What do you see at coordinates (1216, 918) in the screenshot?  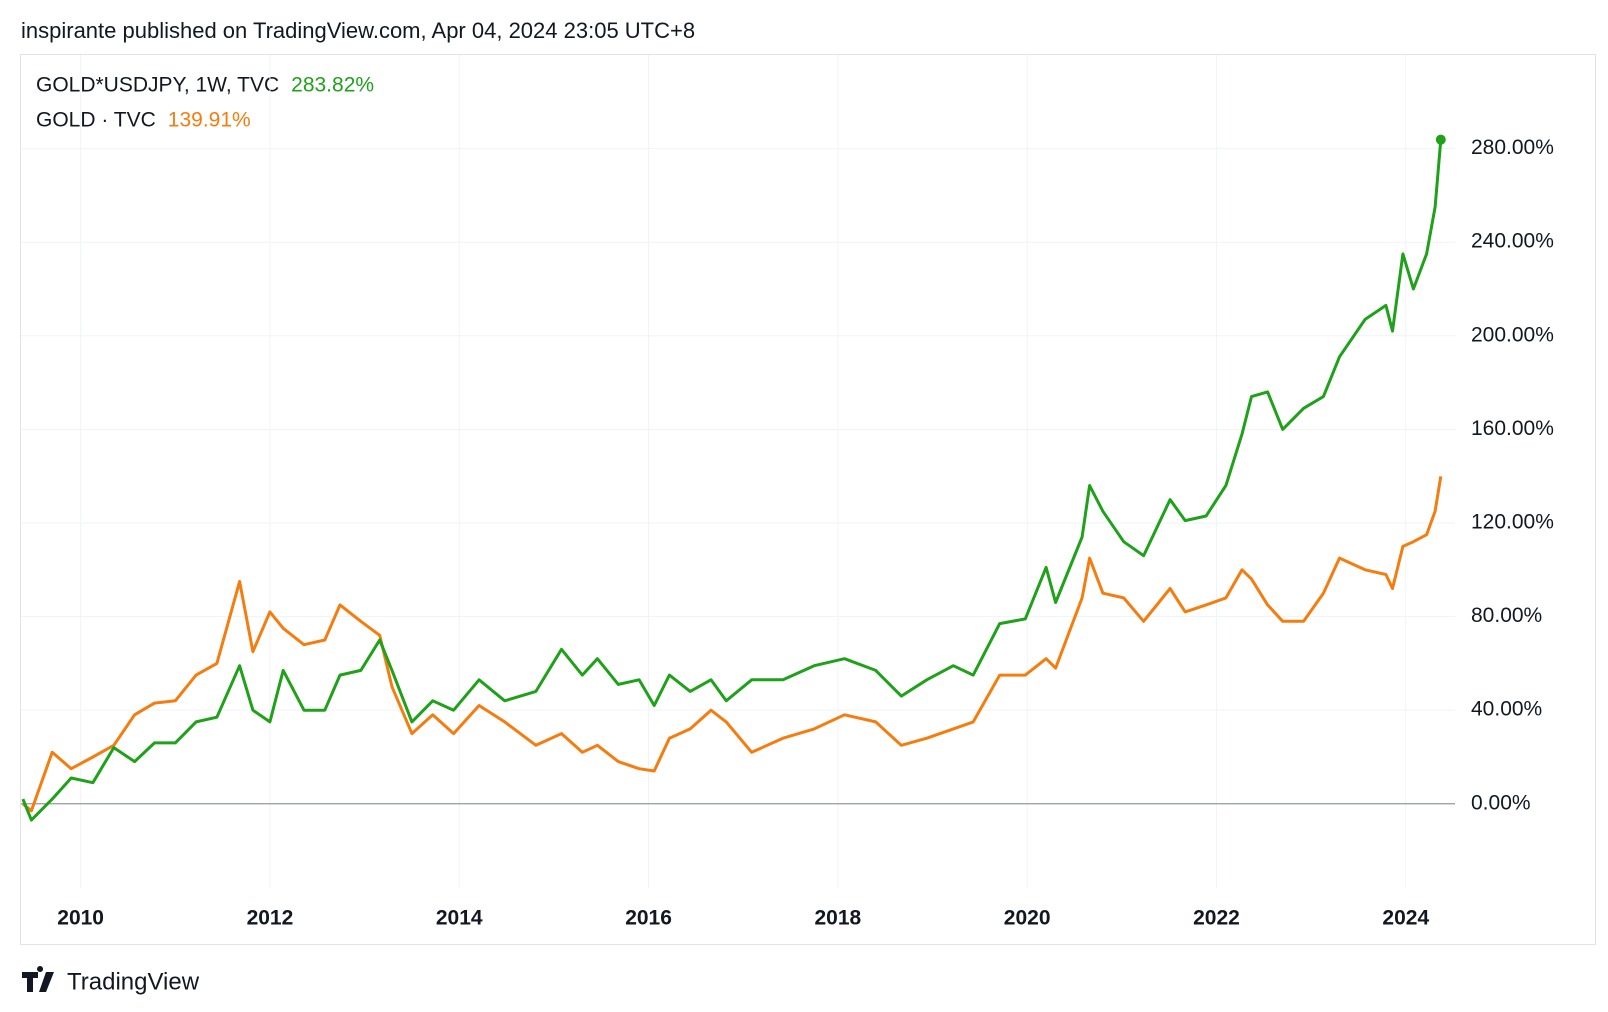 I see `x-tick-label: 2022` at bounding box center [1216, 918].